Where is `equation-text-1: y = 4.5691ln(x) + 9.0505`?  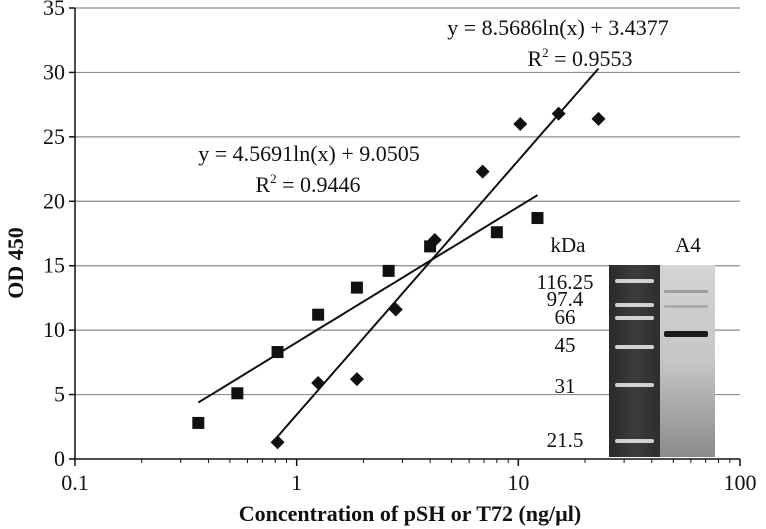
equation-text-1: y = 4.5691ln(x) + 9.0505 is located at coordinates (309, 153).